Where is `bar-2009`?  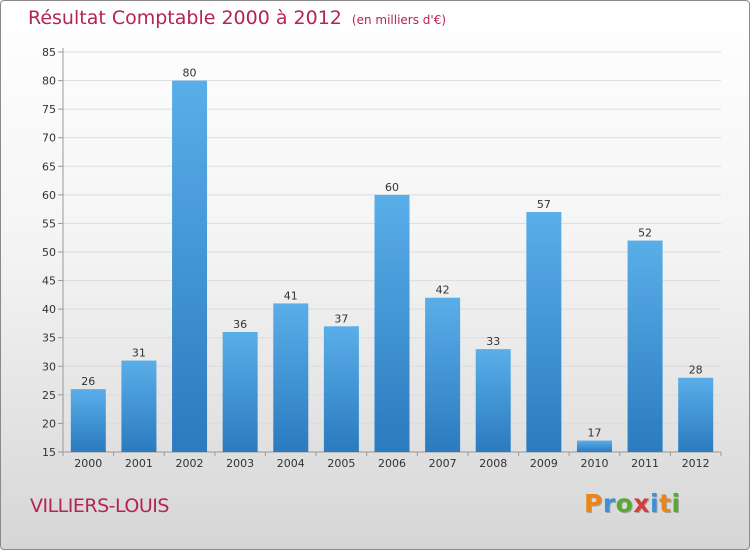
bar-2009 is located at coordinates (544, 332).